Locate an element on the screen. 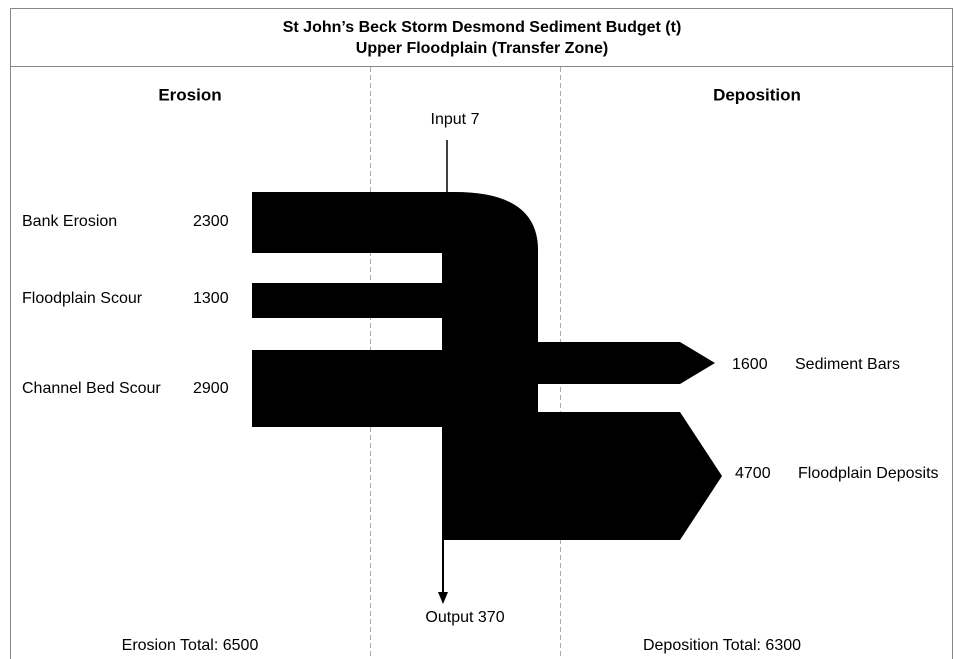 Image resolution: width=954 pixels, height=659 pixels. total-value: 6300 is located at coordinates (783, 645).